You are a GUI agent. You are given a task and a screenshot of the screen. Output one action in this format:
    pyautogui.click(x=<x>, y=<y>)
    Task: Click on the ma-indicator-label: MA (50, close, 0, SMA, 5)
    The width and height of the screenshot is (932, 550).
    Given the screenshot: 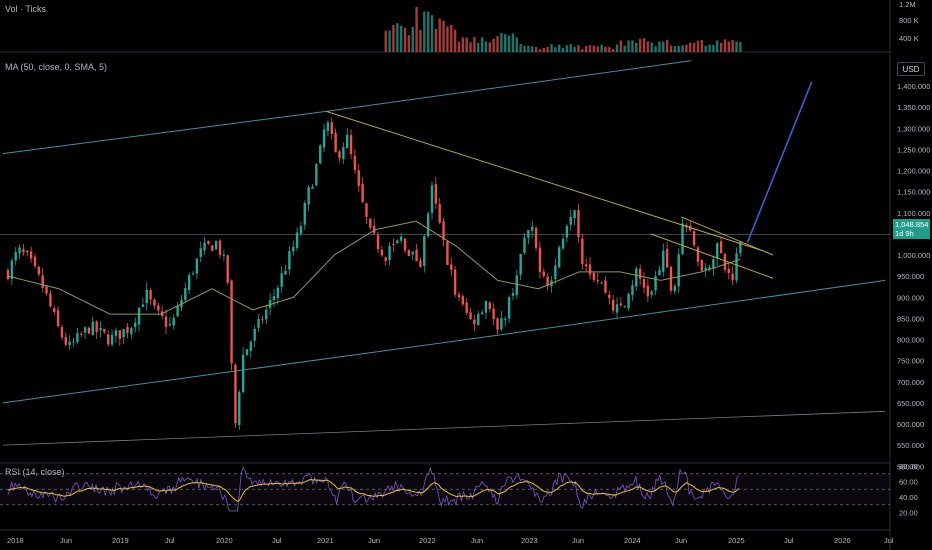 What is the action you would take?
    pyautogui.click(x=56, y=67)
    